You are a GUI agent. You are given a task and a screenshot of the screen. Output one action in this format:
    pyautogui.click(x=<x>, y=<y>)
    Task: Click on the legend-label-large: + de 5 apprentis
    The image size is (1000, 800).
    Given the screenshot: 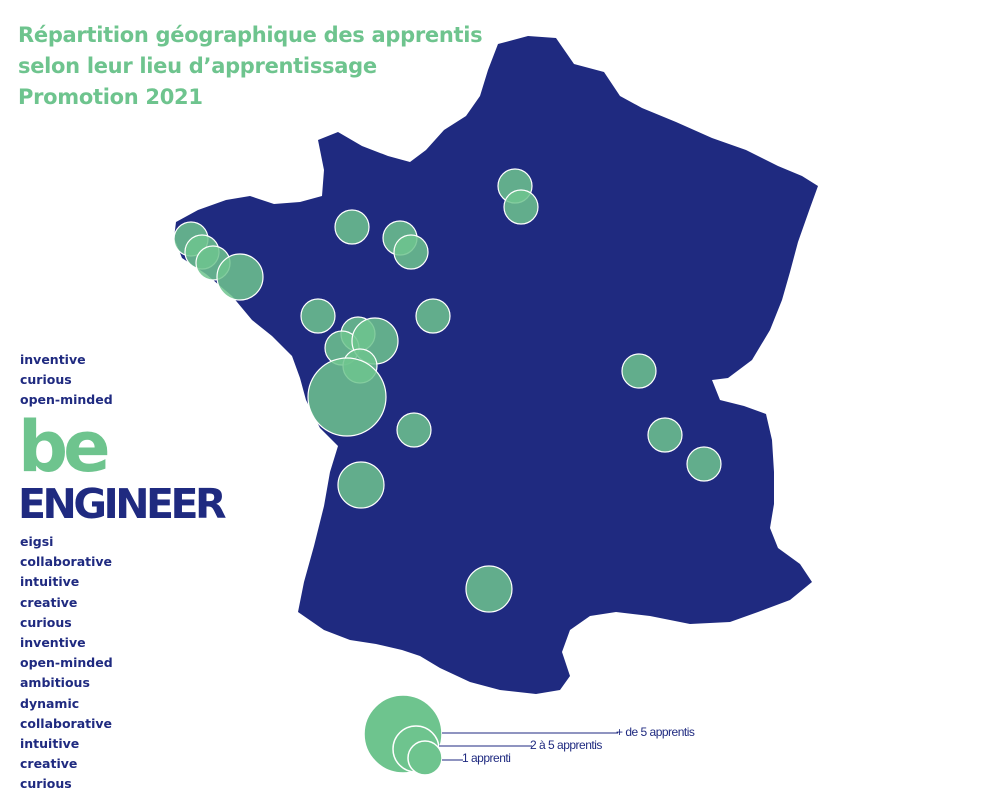 What is the action you would take?
    pyautogui.click(x=655, y=732)
    